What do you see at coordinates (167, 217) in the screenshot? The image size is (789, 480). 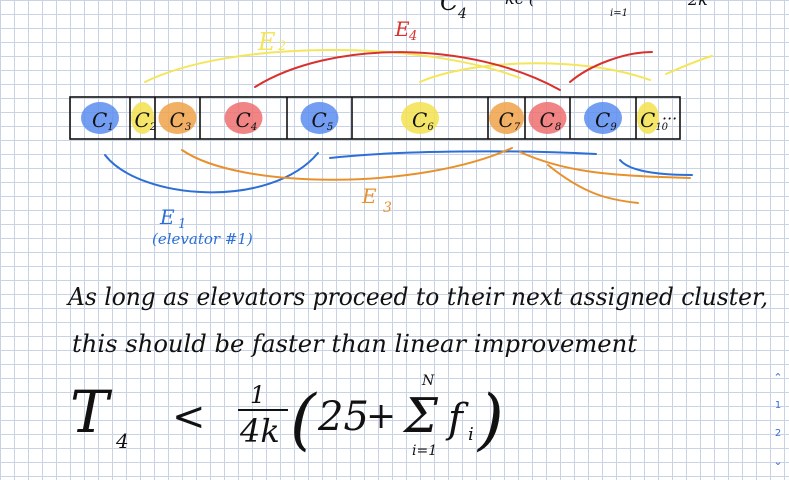 I see `e1-label: E` at bounding box center [167, 217].